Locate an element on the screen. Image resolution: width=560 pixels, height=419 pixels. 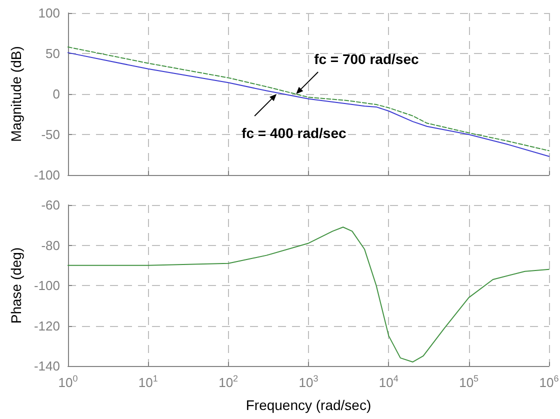
x-axis-title: Frequency (rad/sec) is located at coordinates (309, 405).